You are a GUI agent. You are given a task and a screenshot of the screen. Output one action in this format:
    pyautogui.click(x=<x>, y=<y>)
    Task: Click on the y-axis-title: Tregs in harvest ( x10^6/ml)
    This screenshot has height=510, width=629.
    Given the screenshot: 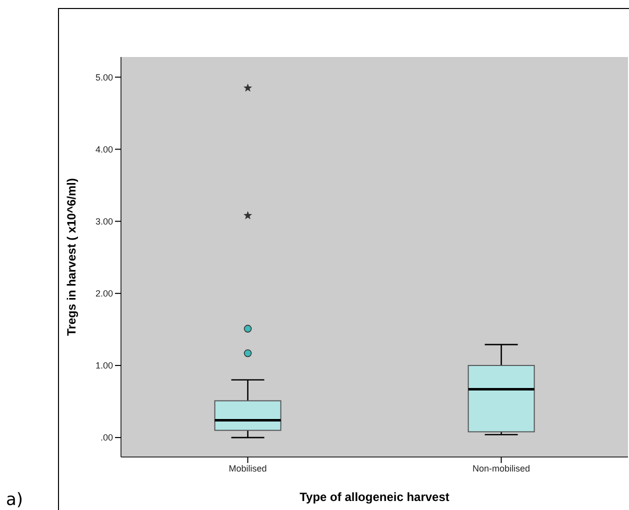 What is the action you would take?
    pyautogui.click(x=71, y=257)
    